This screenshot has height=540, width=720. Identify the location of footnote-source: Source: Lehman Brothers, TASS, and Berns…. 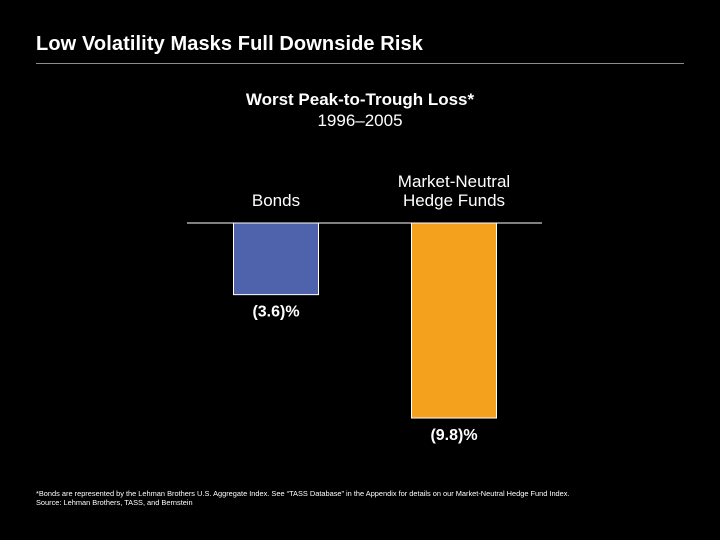
(114, 502).